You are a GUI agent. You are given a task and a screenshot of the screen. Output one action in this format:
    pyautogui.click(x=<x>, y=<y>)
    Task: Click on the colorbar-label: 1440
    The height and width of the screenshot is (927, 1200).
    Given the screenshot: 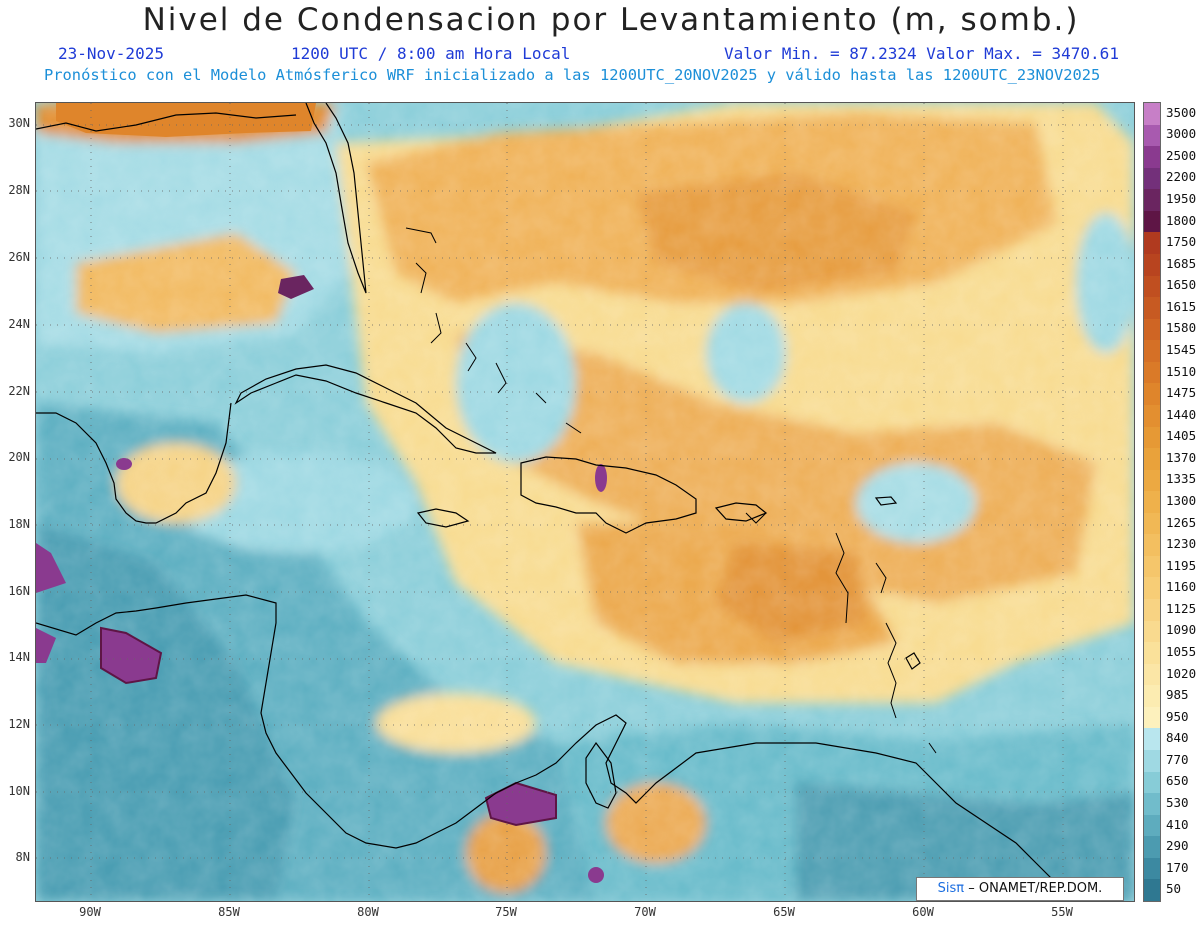 What is the action you would take?
    pyautogui.click(x=1181, y=414)
    